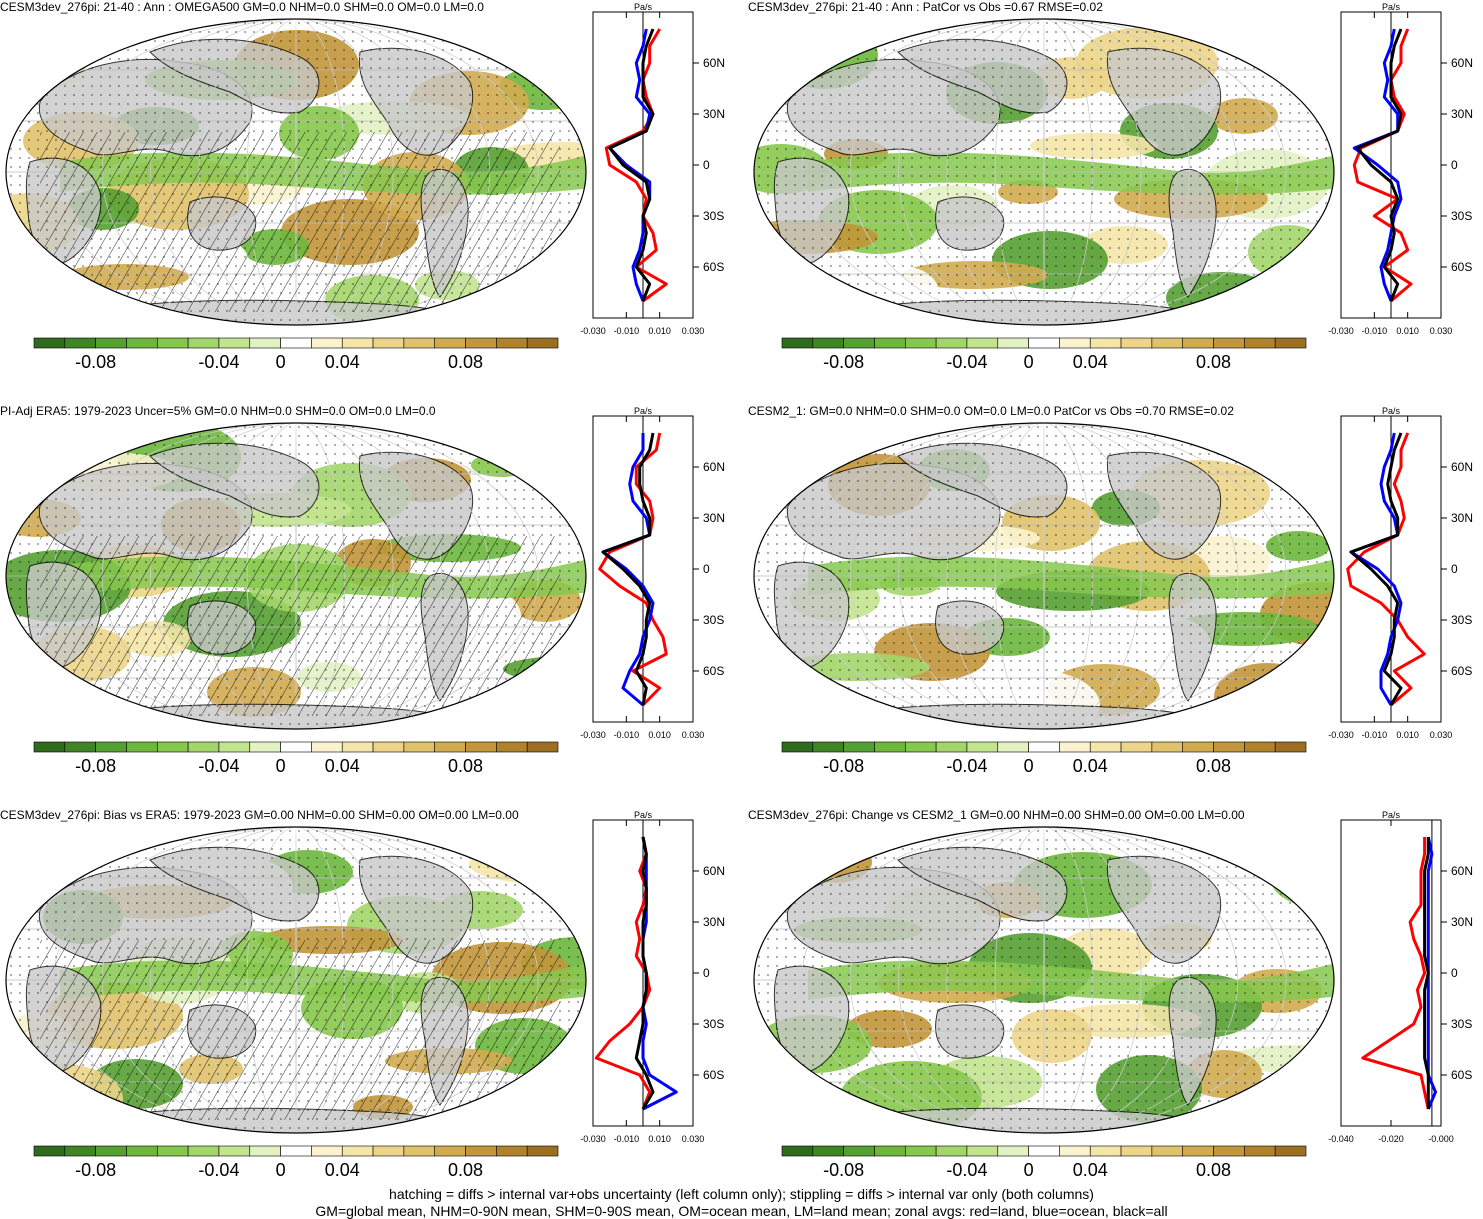 This screenshot has width=1483, height=1219. I want to click on colorbar-3: -0.08 -0.04 0 0.04 0.08, so click(296, 758).